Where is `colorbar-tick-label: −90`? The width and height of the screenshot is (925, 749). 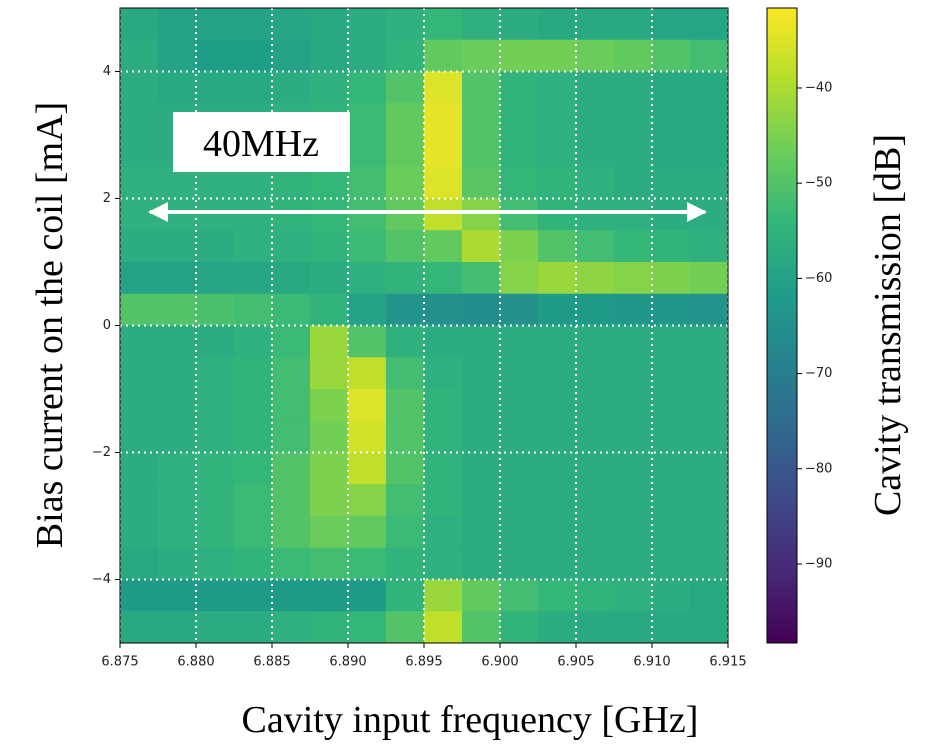
colorbar-tick-label: −90 is located at coordinates (818, 563).